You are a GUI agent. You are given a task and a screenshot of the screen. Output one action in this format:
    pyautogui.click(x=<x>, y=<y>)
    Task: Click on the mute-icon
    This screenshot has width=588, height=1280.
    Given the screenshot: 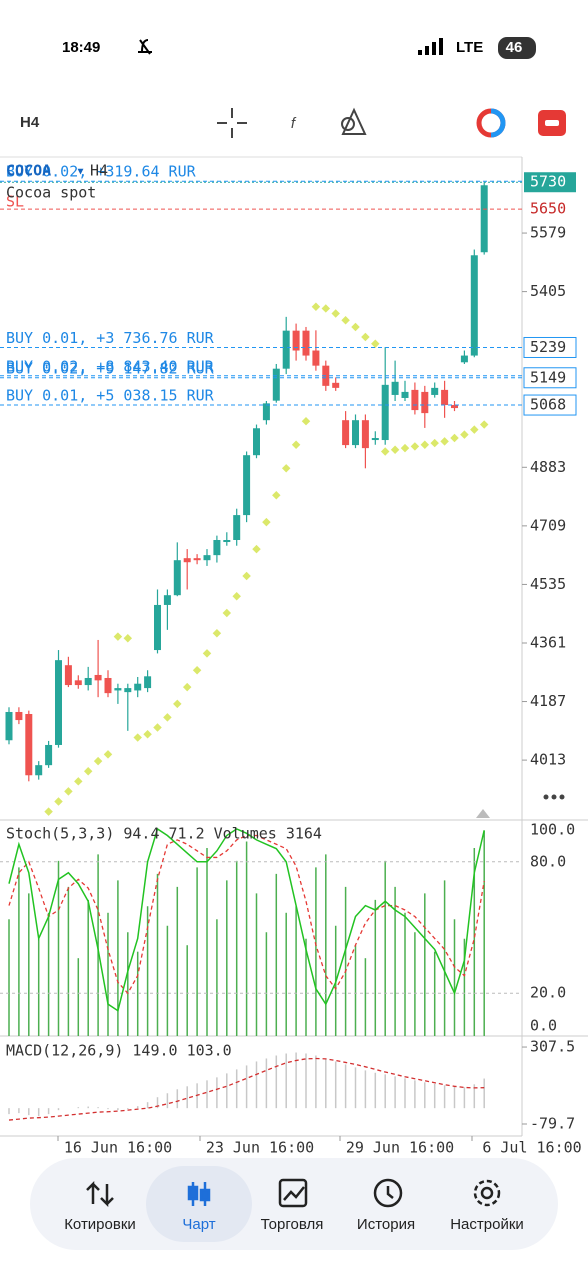 What is the action you would take?
    pyautogui.click(x=145, y=47)
    